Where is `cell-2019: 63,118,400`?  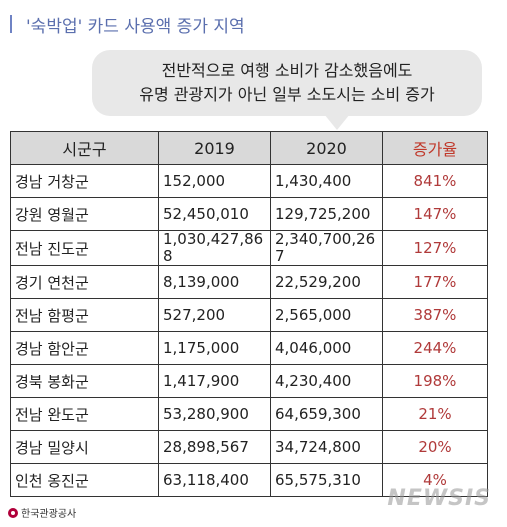 cell-2019: 63,118,400 is located at coordinates (214, 480).